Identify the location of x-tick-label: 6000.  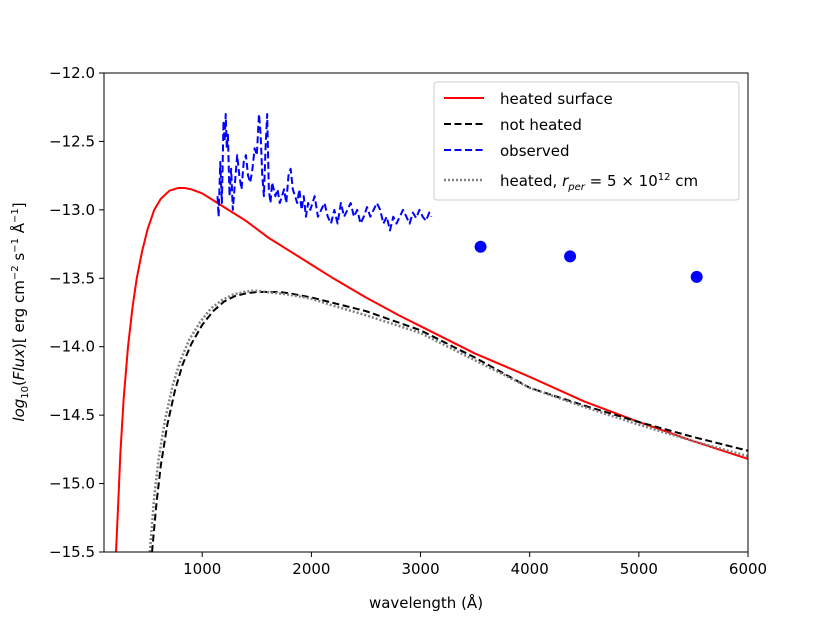
(748, 569).